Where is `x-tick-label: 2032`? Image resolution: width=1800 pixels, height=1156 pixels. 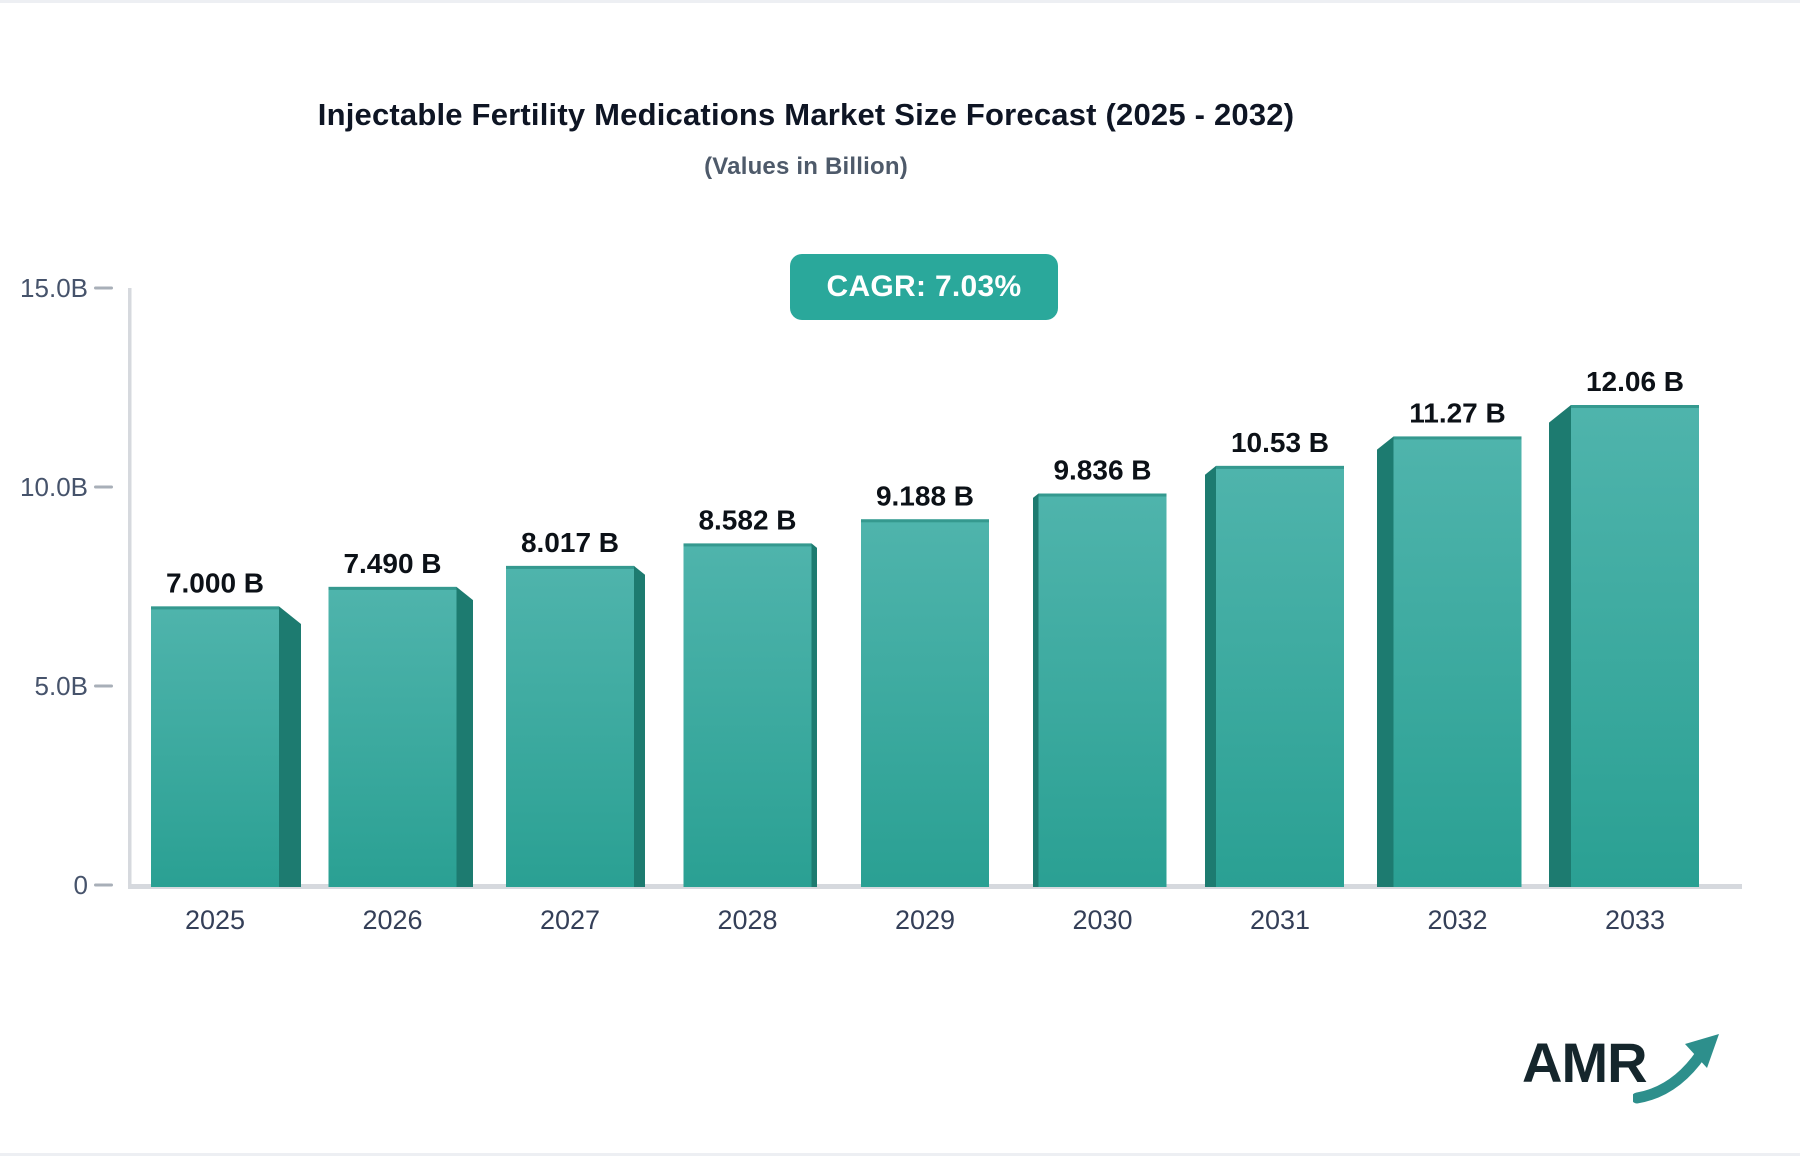 x-tick-label: 2032 is located at coordinates (1457, 920).